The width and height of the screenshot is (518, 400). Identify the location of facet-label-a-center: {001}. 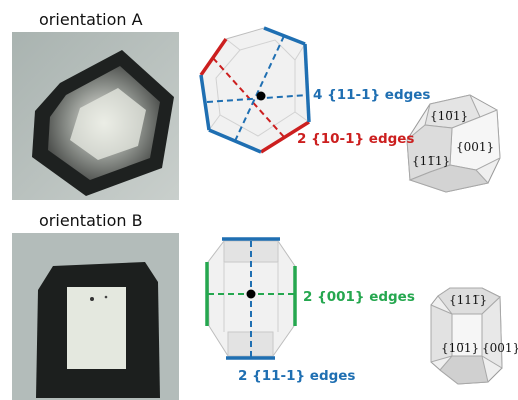
(475, 147).